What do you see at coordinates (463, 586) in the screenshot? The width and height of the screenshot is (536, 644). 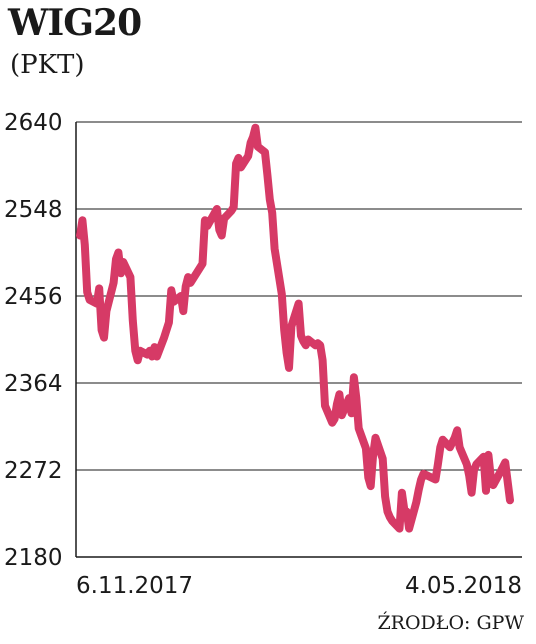 I see `x-end-label: 4.05.2018` at bounding box center [463, 586].